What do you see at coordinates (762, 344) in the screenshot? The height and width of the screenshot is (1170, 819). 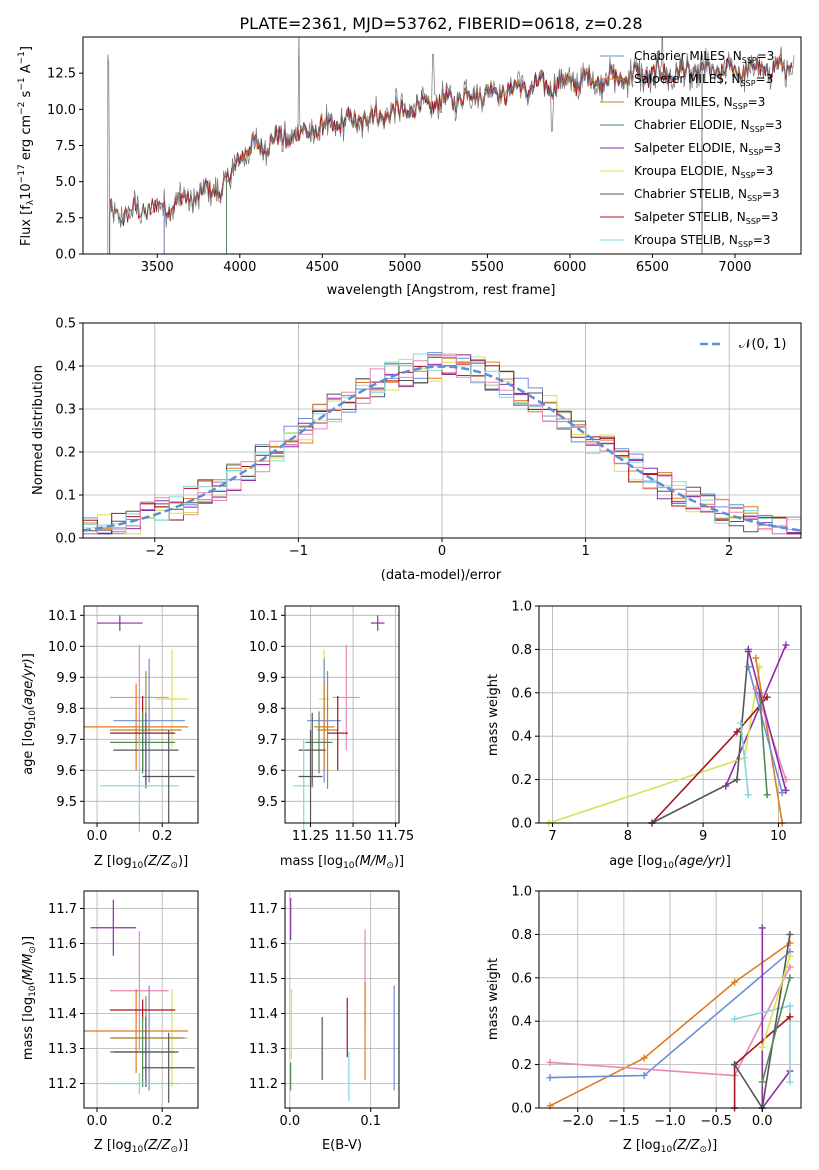 I see `legend-gauss-label: 𝒩(0, 1)` at bounding box center [762, 344].